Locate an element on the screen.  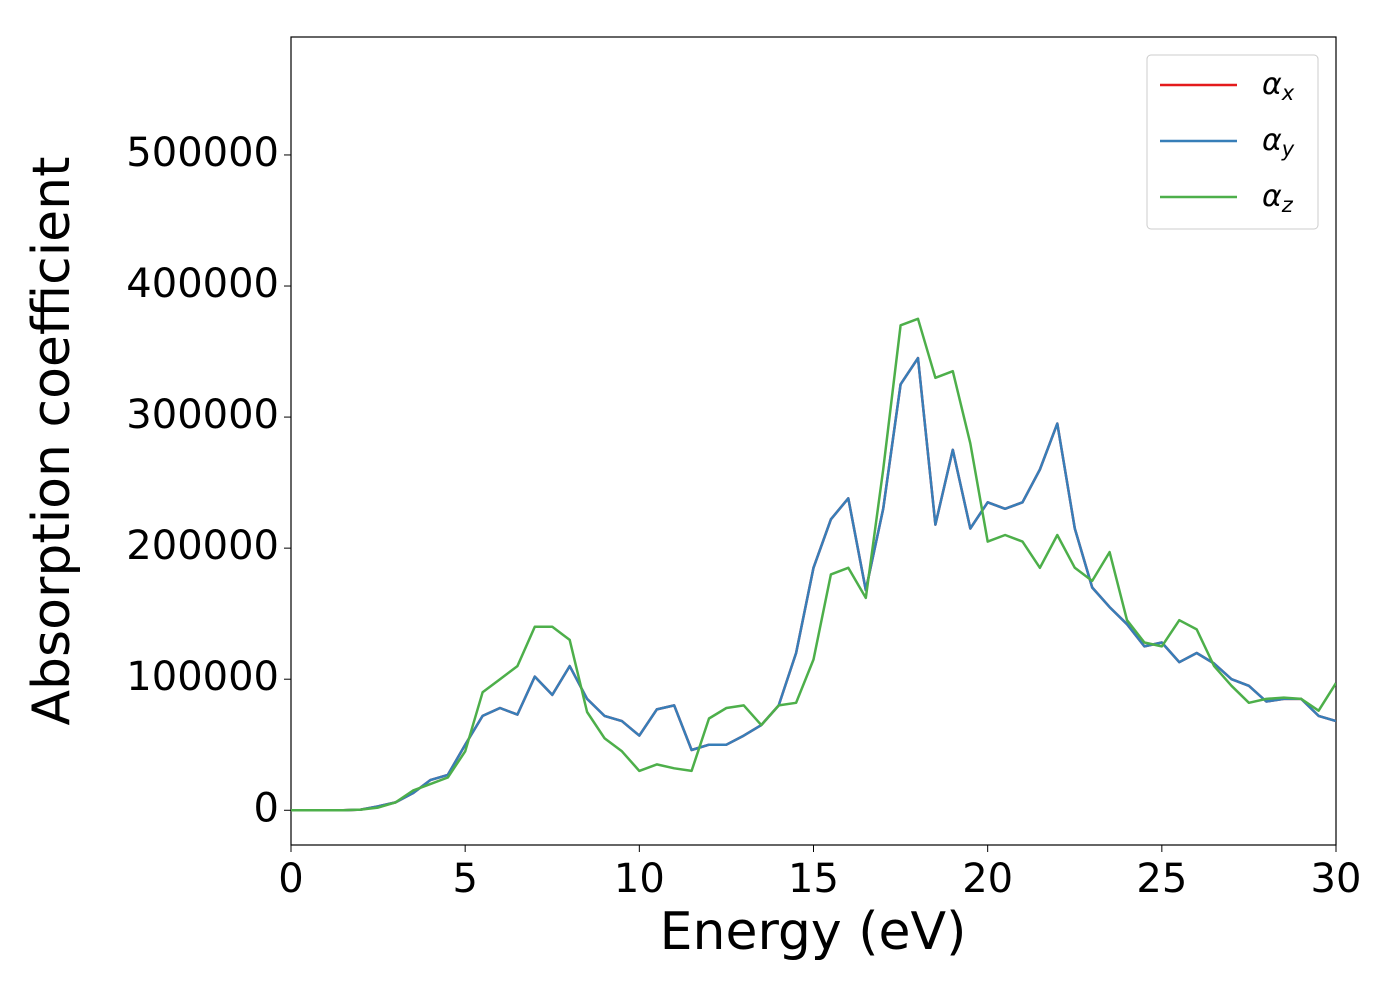
x-tick-label: 0 is located at coordinates (290, 879).